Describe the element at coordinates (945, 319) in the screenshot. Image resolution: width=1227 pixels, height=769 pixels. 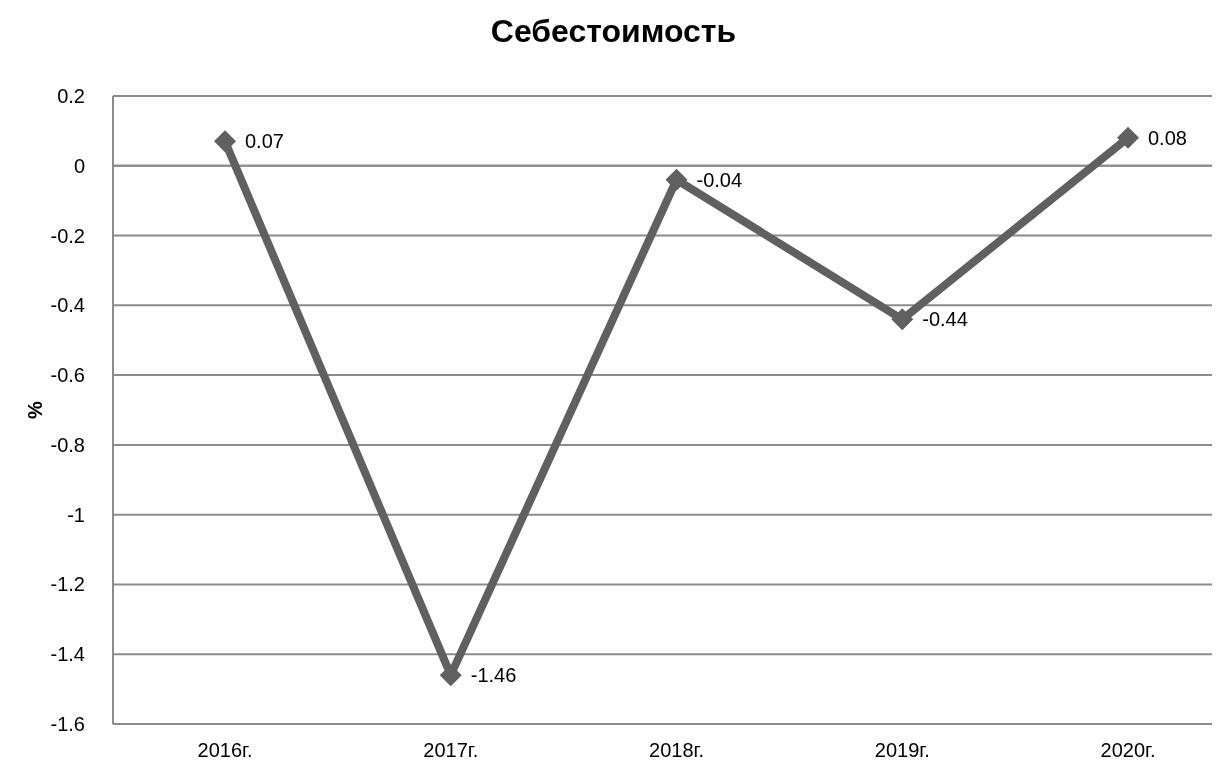
I see `data-label: -0.44` at that location.